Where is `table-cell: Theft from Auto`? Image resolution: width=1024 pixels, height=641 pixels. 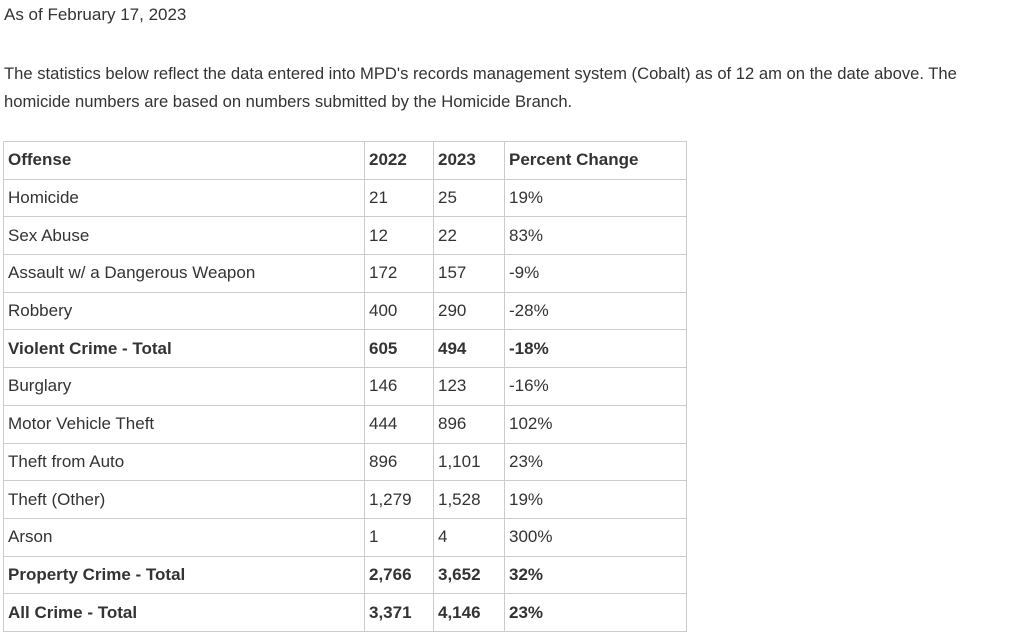 table-cell: Theft from Auto is located at coordinates (184, 462).